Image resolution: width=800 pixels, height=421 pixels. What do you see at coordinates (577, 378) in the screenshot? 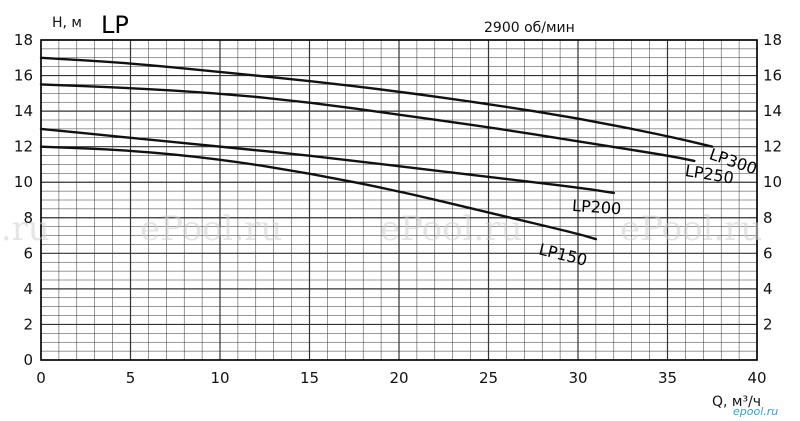
I see `x-tick-label: 30` at bounding box center [577, 378].